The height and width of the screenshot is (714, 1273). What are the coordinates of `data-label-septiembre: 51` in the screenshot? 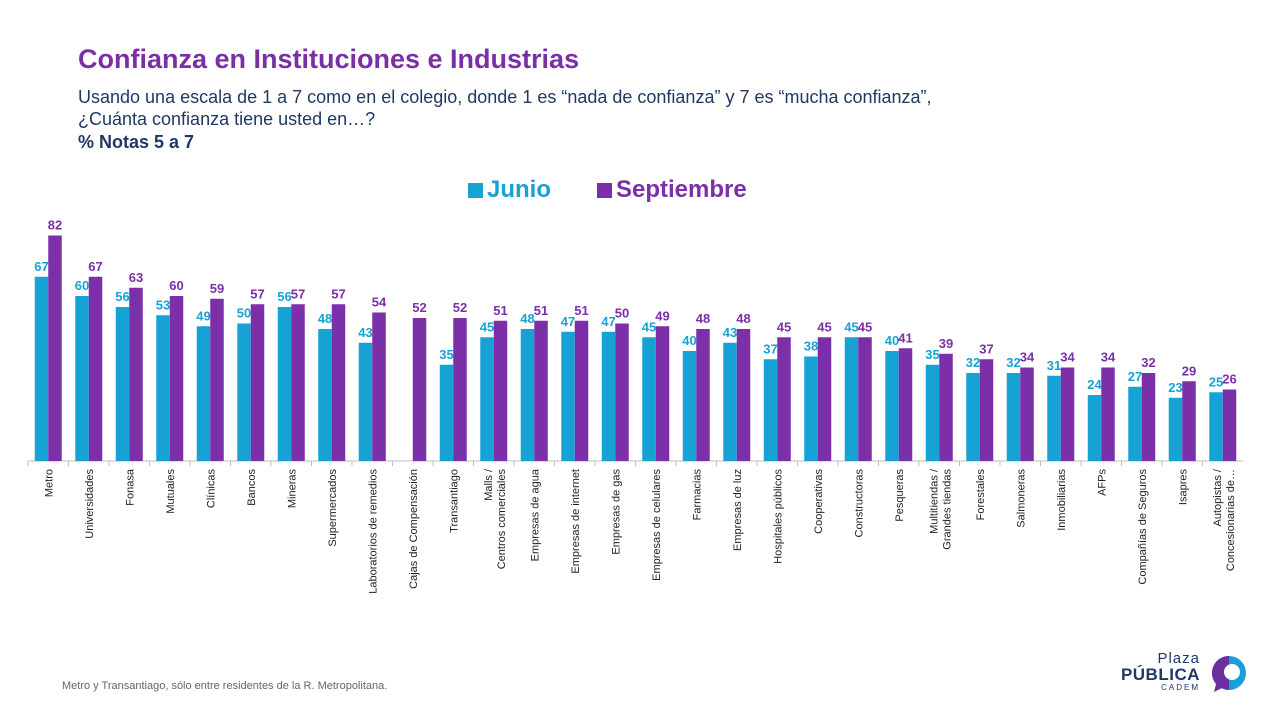 It's located at (500, 310).